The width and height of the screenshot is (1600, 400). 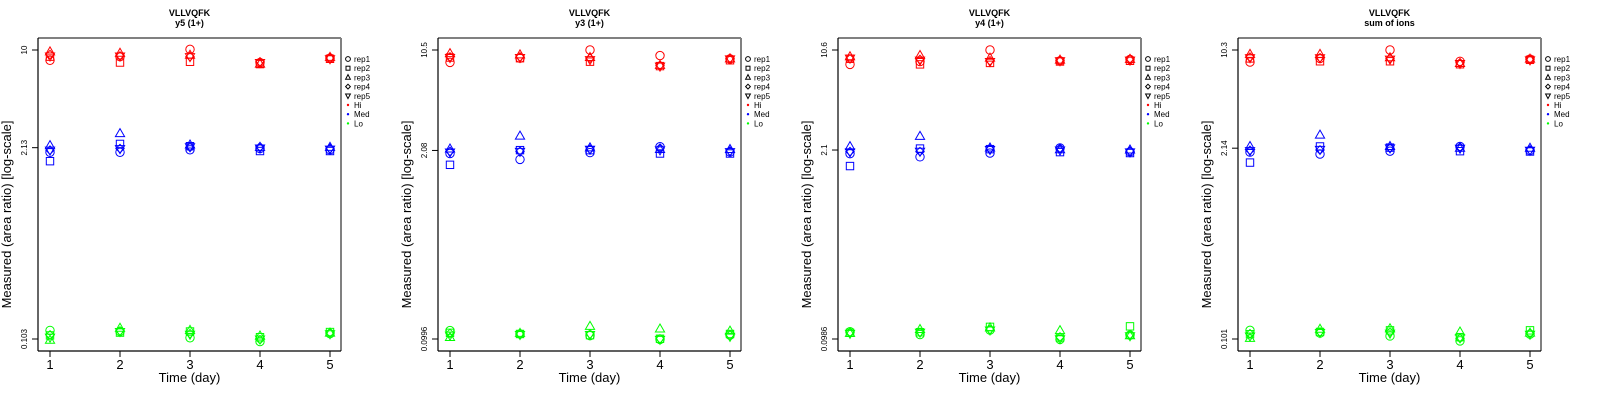 I want to click on data-point-lo-rep3-day4, so click(x=660, y=328).